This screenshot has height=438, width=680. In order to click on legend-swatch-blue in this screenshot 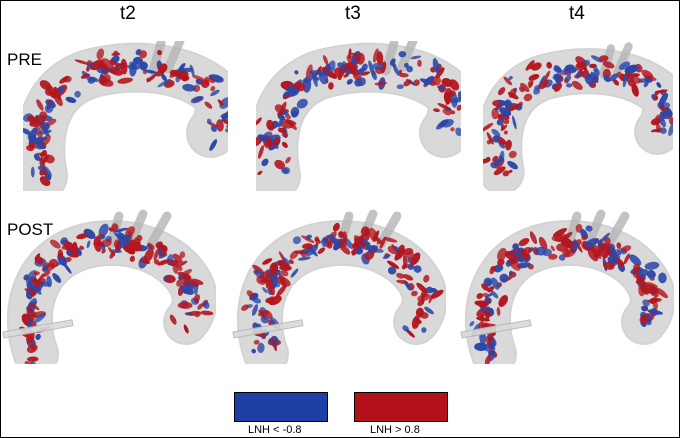, I will do `click(281, 407)`.